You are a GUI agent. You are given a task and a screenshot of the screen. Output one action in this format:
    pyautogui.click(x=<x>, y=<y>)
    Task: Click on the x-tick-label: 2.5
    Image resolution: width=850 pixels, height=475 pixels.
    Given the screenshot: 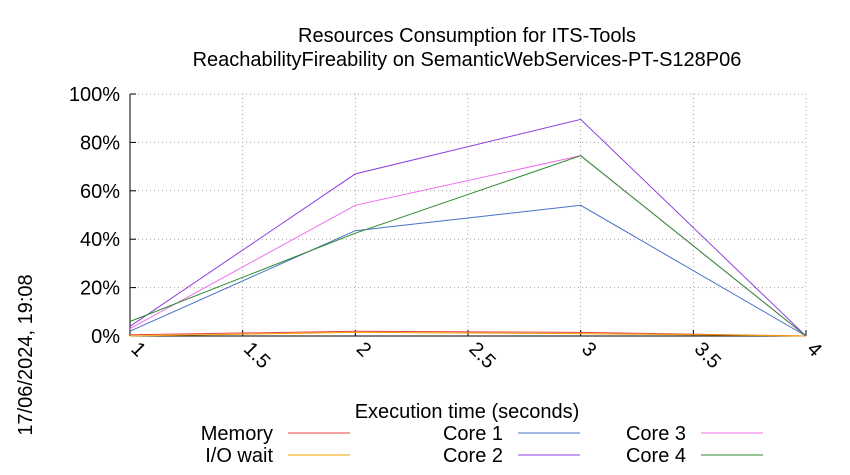 What is the action you would take?
    pyautogui.click(x=481, y=355)
    